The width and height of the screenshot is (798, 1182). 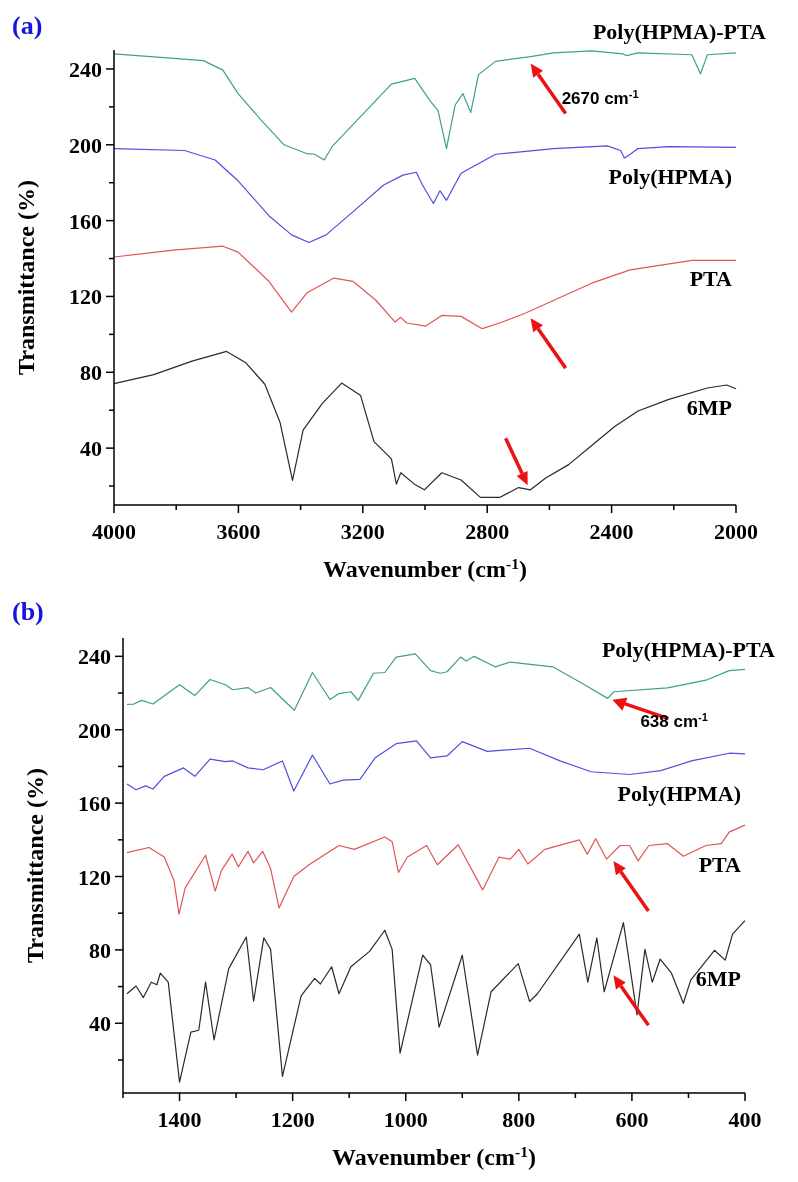 What do you see at coordinates (114, 531) in the screenshot?
I see `x-tick-label: 4000` at bounding box center [114, 531].